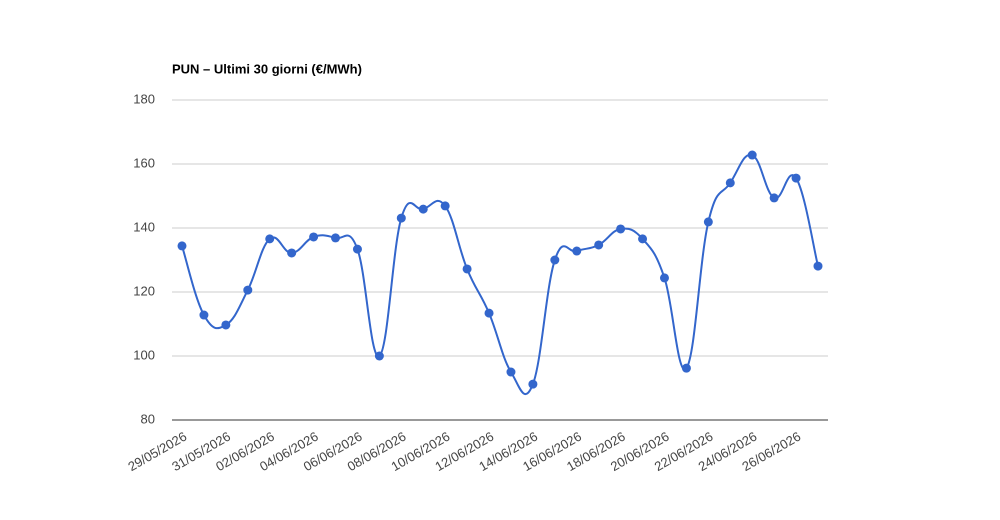  I want to click on y-tick-label: 80, so click(148, 418).